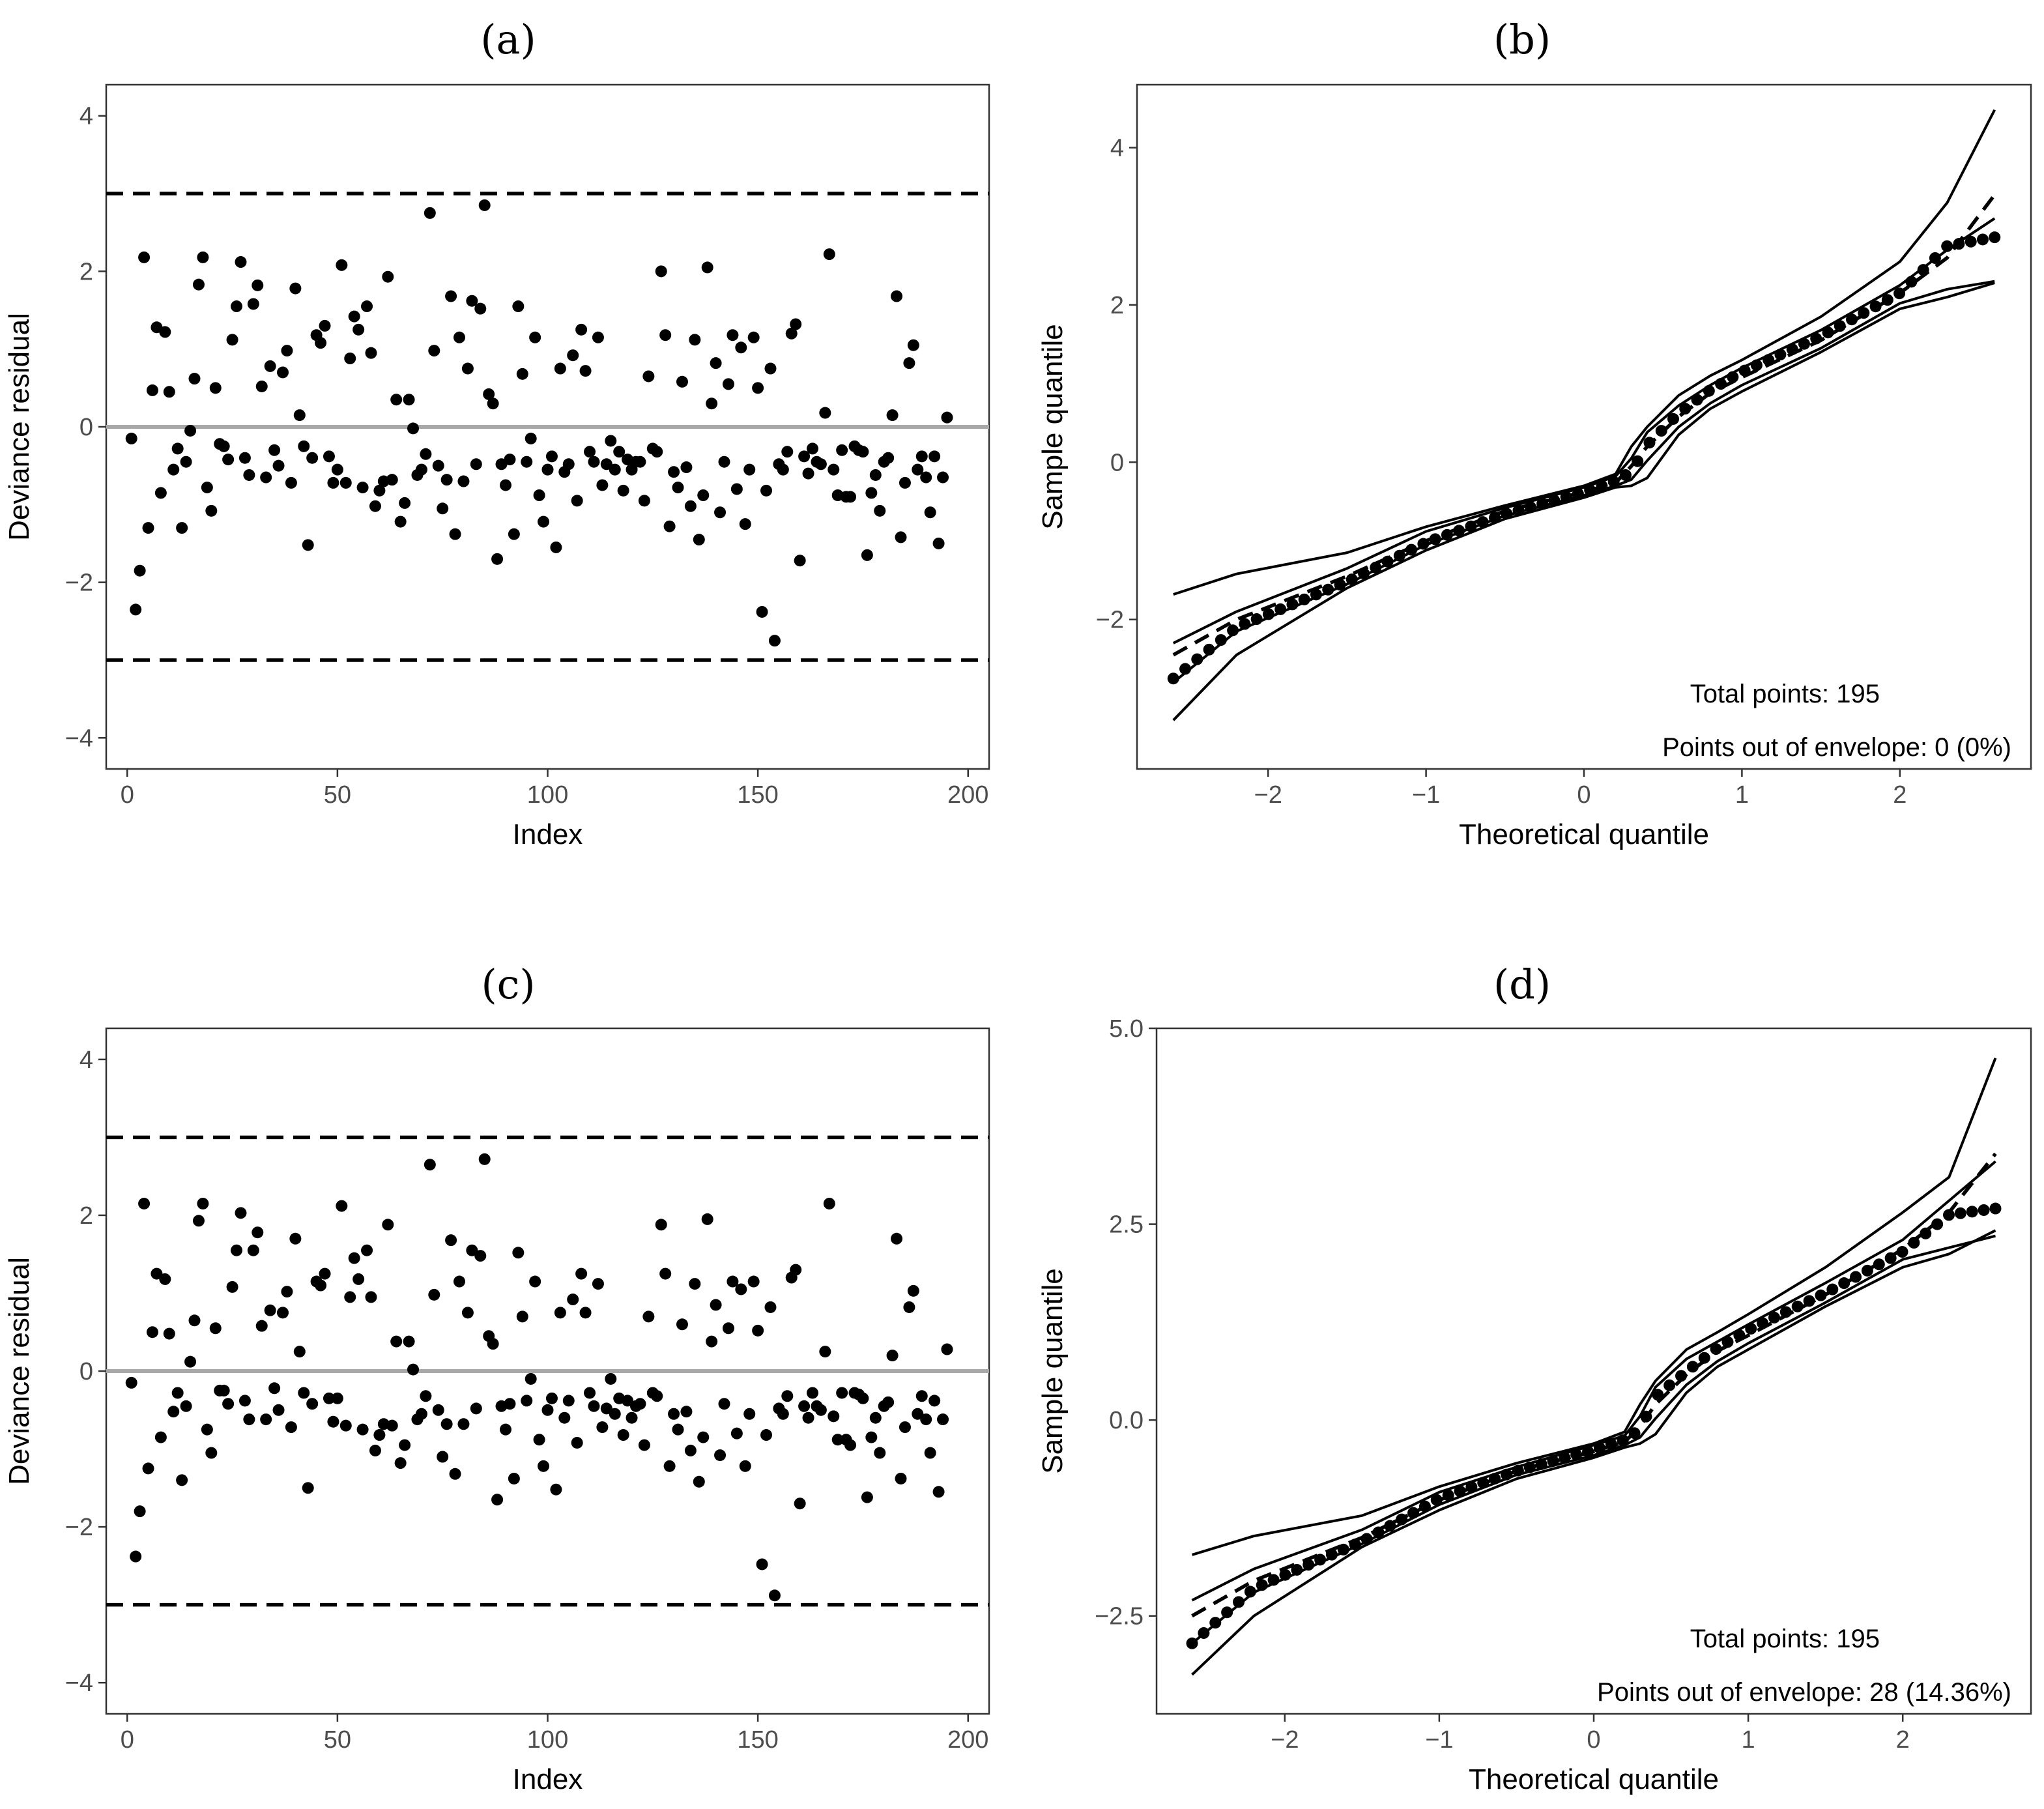 This screenshot has height=1809, width=2044. What do you see at coordinates (1804, 1692) in the screenshot?
I see `annotation-text: Points out of envelope: 28 (14.36%)` at bounding box center [1804, 1692].